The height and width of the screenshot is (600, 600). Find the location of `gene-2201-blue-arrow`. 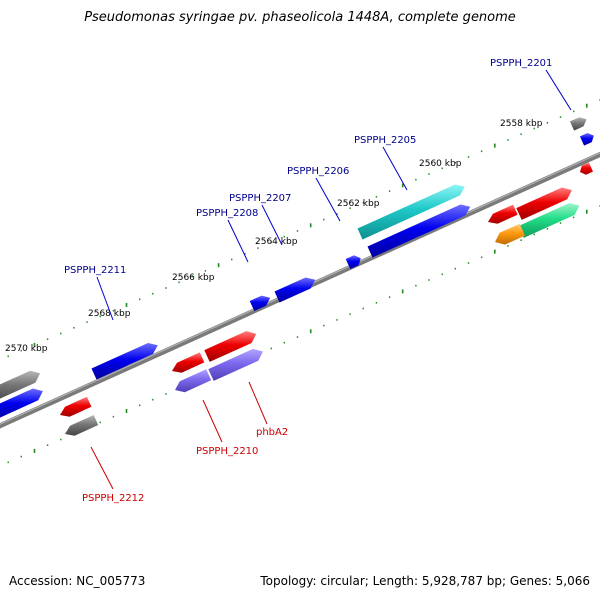

gene-2201-blue-arrow is located at coordinates (586, 139).